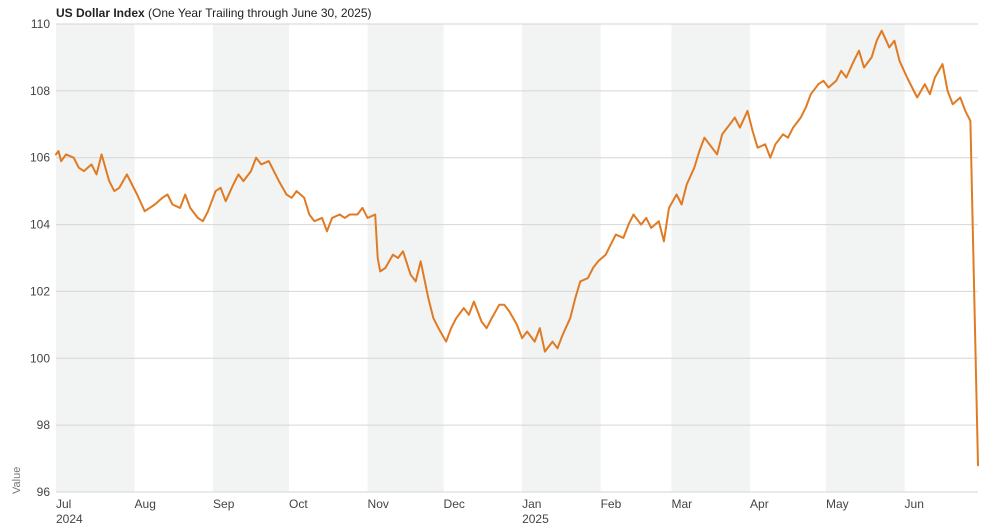  I want to click on x-year-label: 2024, so click(69, 519).